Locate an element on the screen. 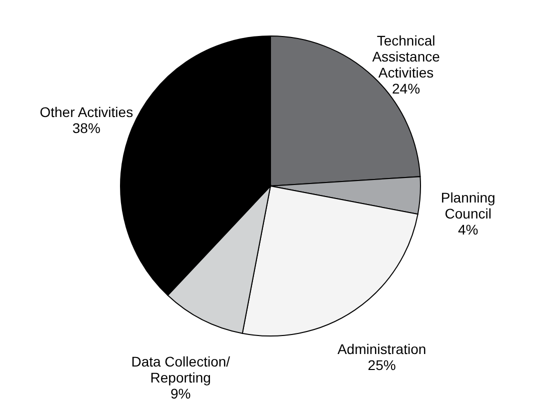 Image resolution: width=541 pixels, height=407 pixels. slice-label: Technical Assistance Activities is located at coordinates (406, 56).